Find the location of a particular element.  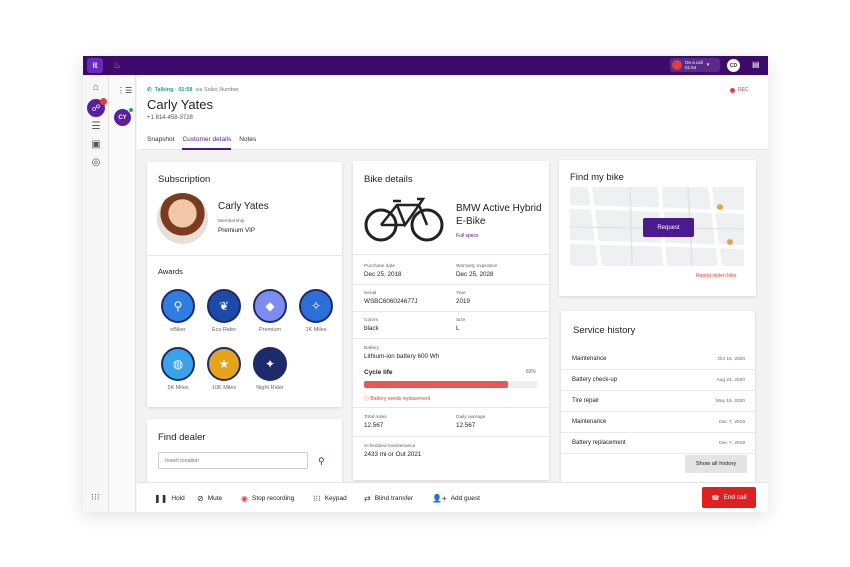

hang-up-icon: ☎ is located at coordinates (715, 498).